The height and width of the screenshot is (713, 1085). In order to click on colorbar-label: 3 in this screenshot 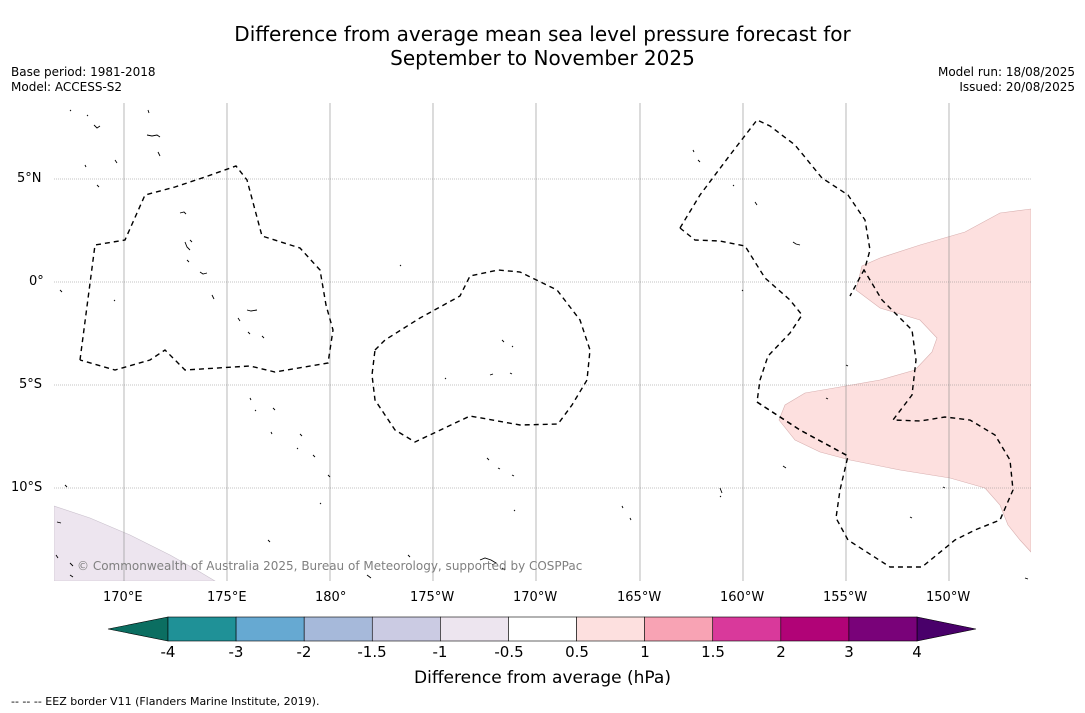, I will do `click(849, 652)`.